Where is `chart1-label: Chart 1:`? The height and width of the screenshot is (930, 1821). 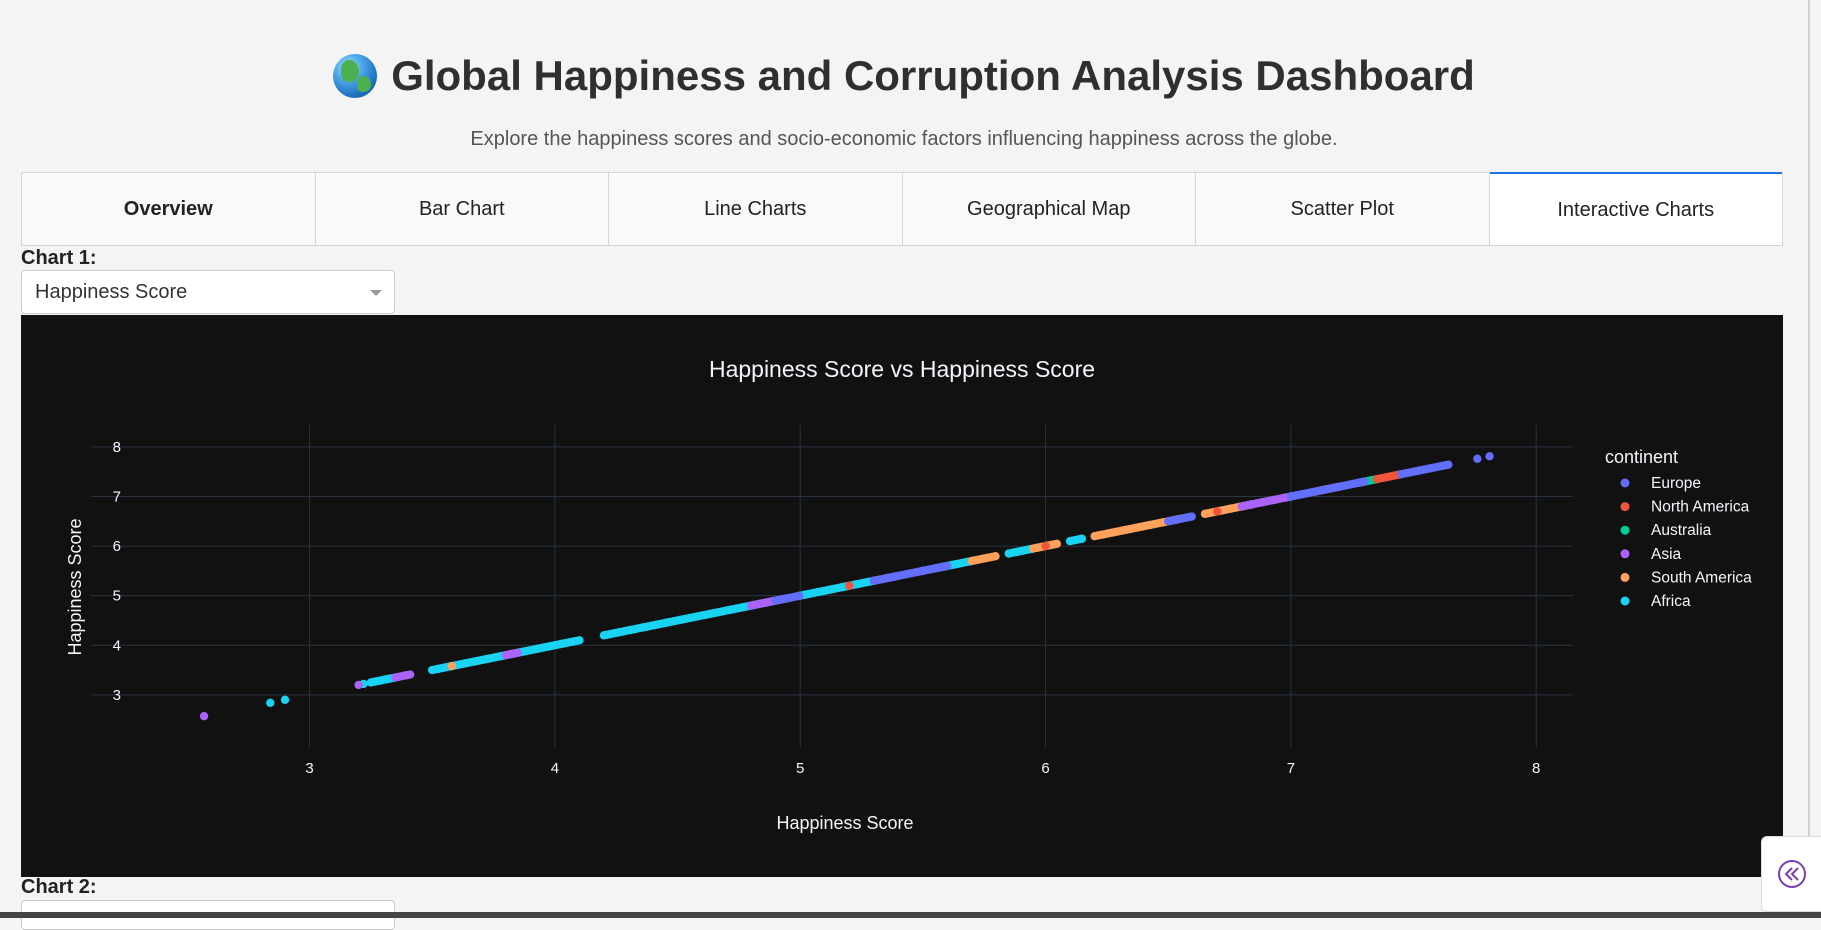 chart1-label: Chart 1: is located at coordinates (59, 258).